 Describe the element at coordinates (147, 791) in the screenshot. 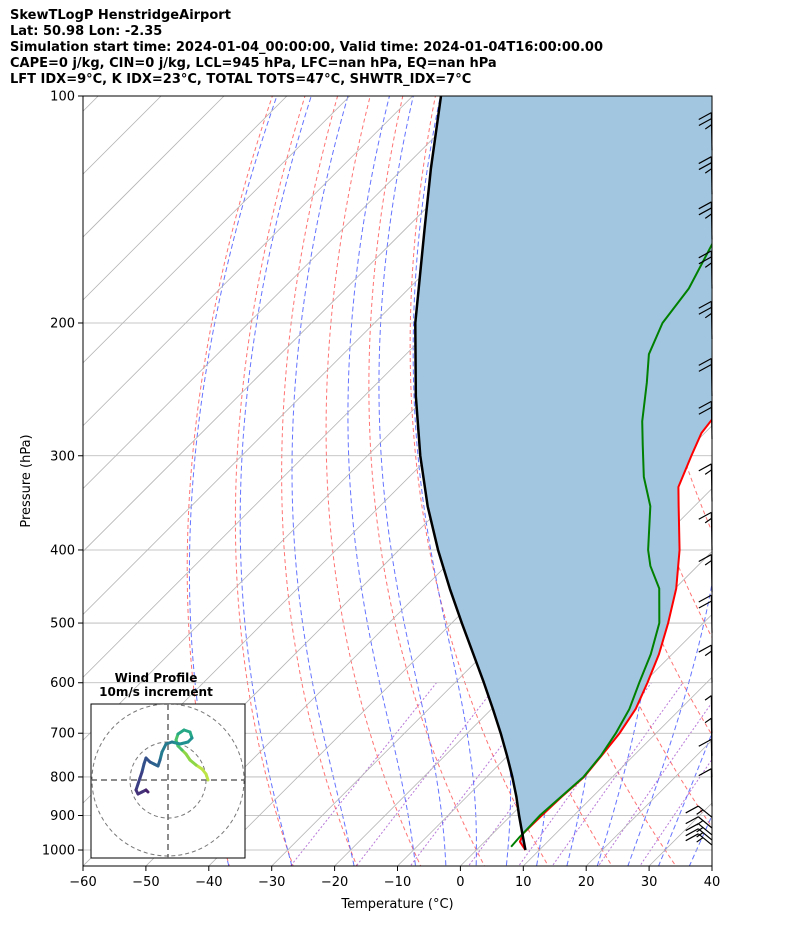

I see `hodograph-segment` at that location.